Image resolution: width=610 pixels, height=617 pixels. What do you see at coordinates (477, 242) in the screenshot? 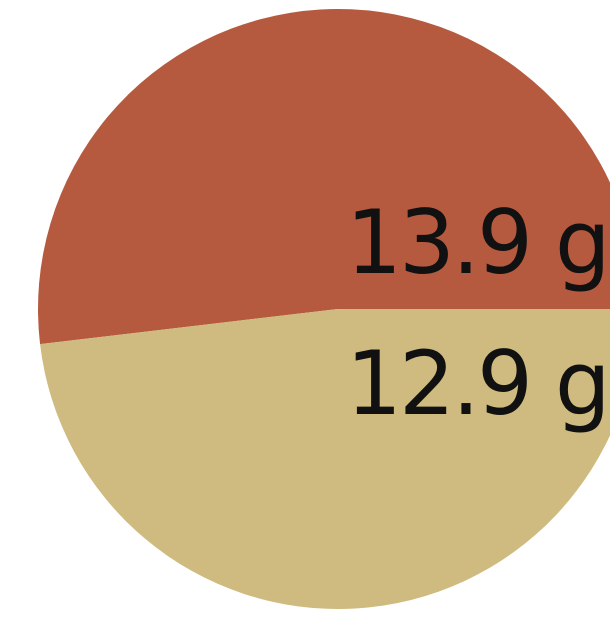
I see `pie-slice-label-1: 13.9 g` at bounding box center [477, 242].